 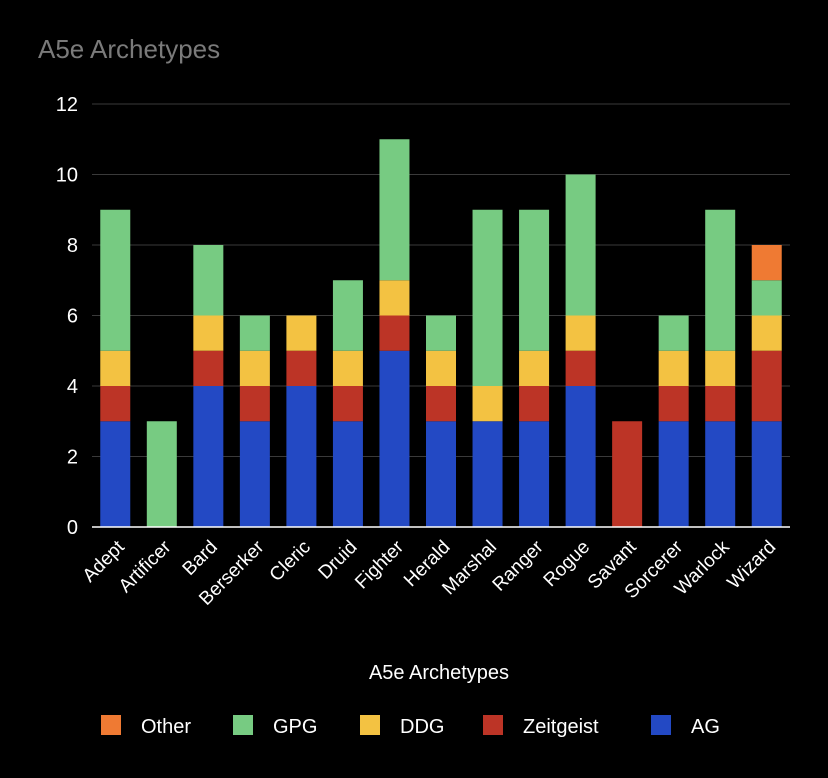 I want to click on x-axis-label: A5e Archetypes, so click(x=439, y=673).